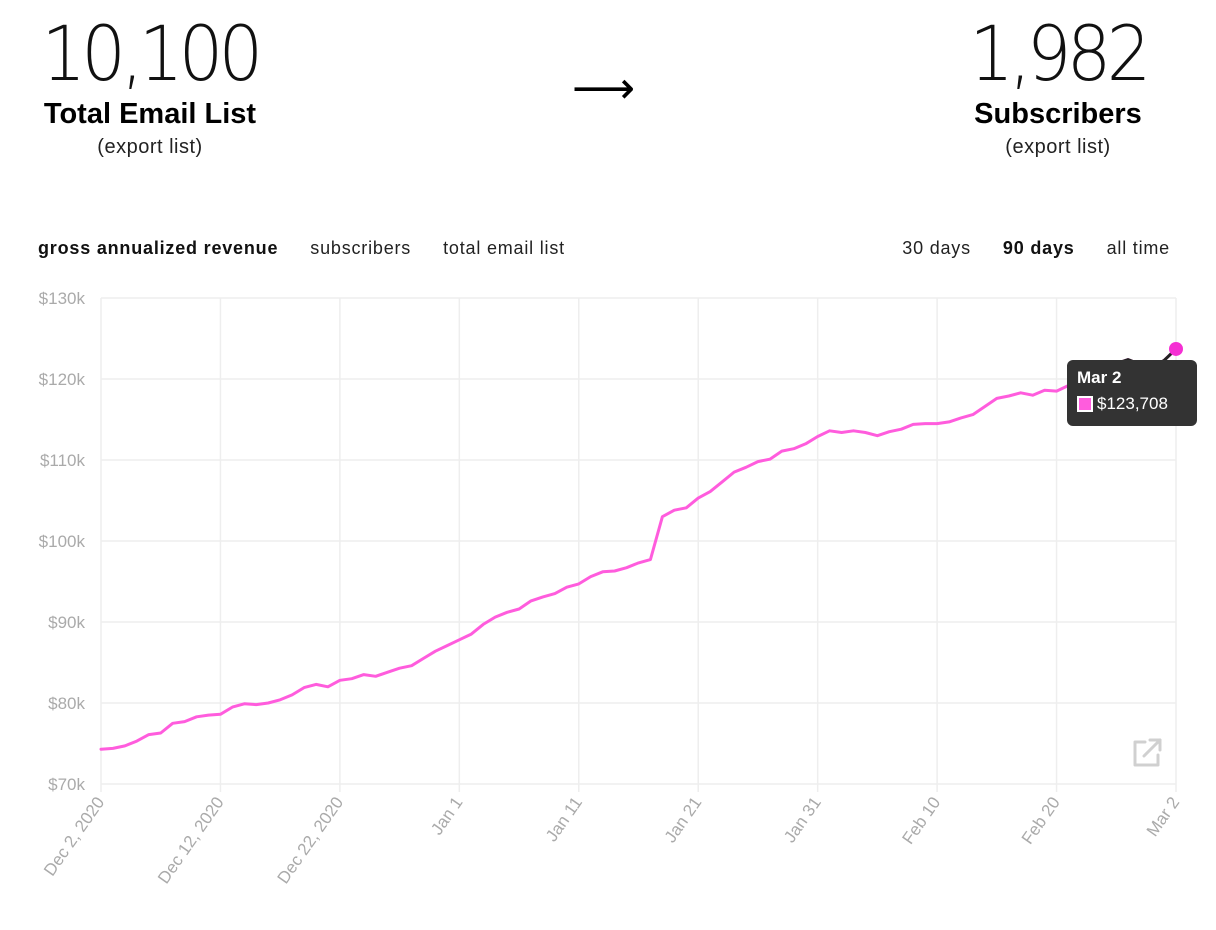  I want to click on tab-subscribers: subscribers, so click(361, 248).